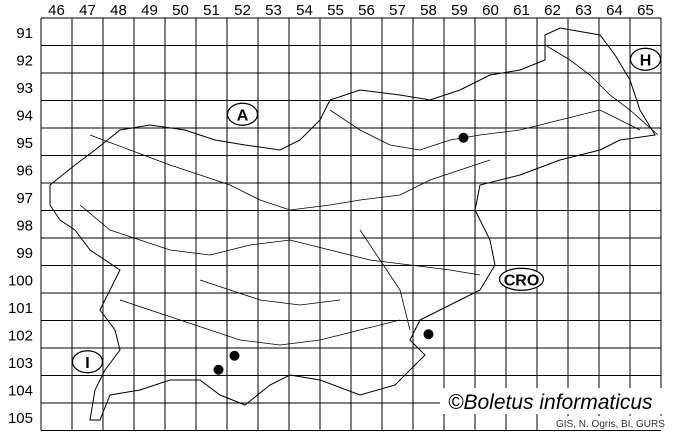 The image size is (680, 436). I want to click on svg-text: H, so click(646, 60).